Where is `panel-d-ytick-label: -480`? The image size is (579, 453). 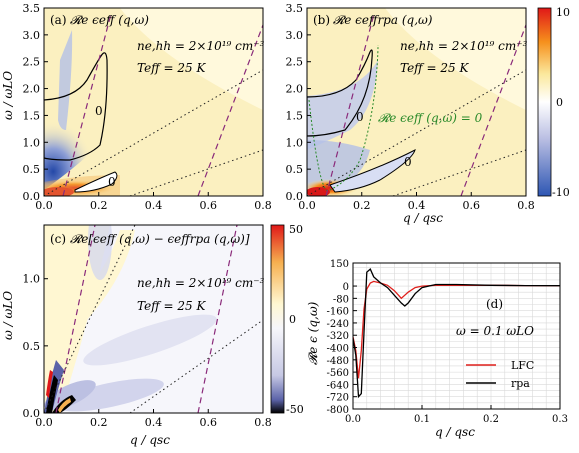 panel-d-ytick-label: -480 is located at coordinates (338, 361).